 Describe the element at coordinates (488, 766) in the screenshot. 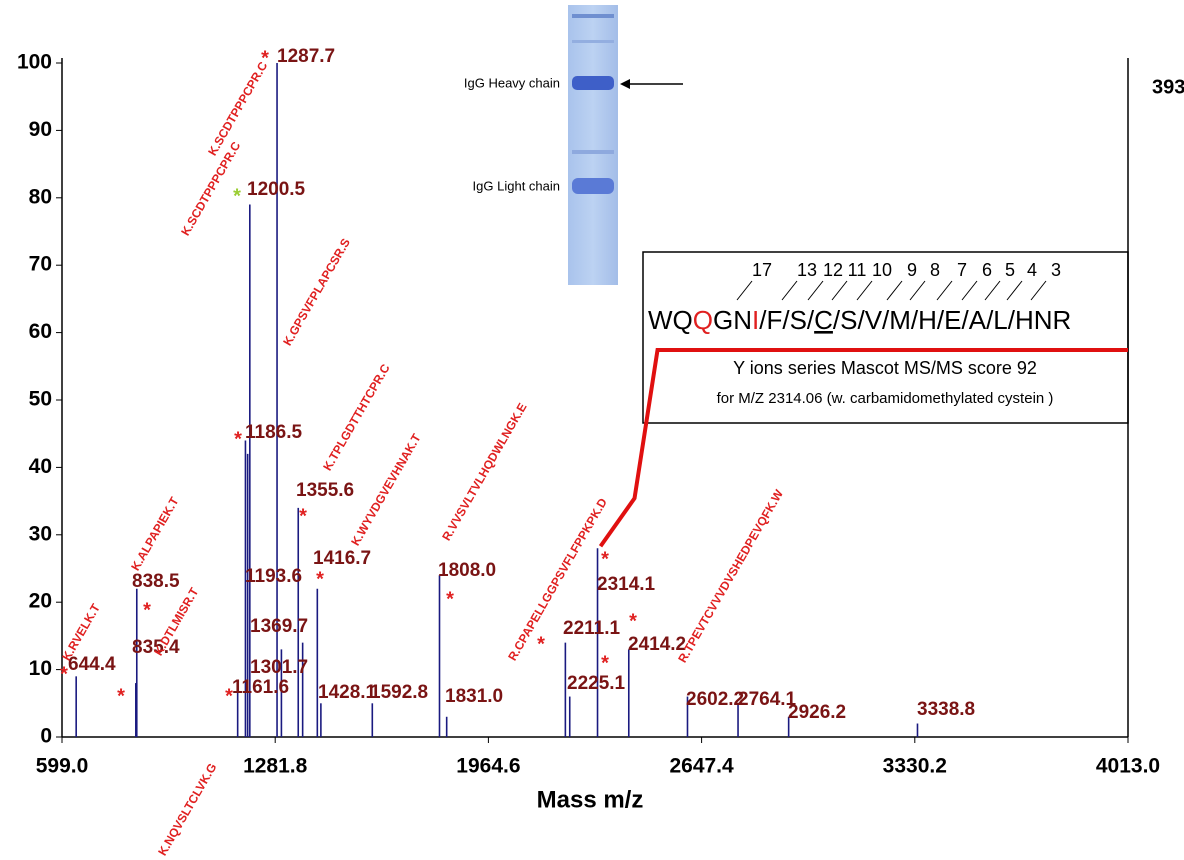

I see `x-tick-label: 1964.6` at that location.